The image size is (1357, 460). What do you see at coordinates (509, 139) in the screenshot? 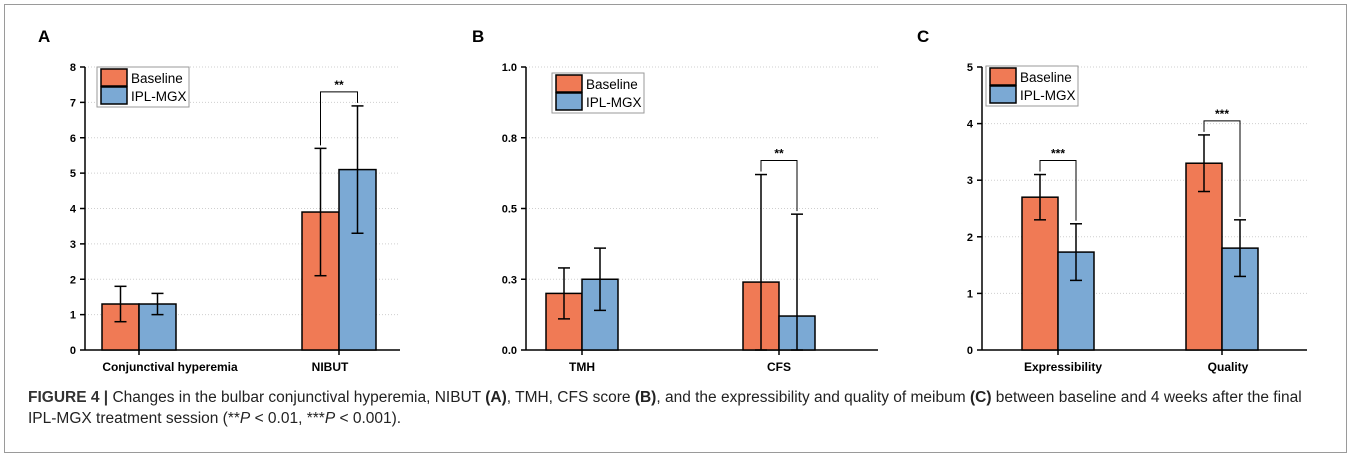
I see `y-tick-label: 0.8` at bounding box center [509, 139].